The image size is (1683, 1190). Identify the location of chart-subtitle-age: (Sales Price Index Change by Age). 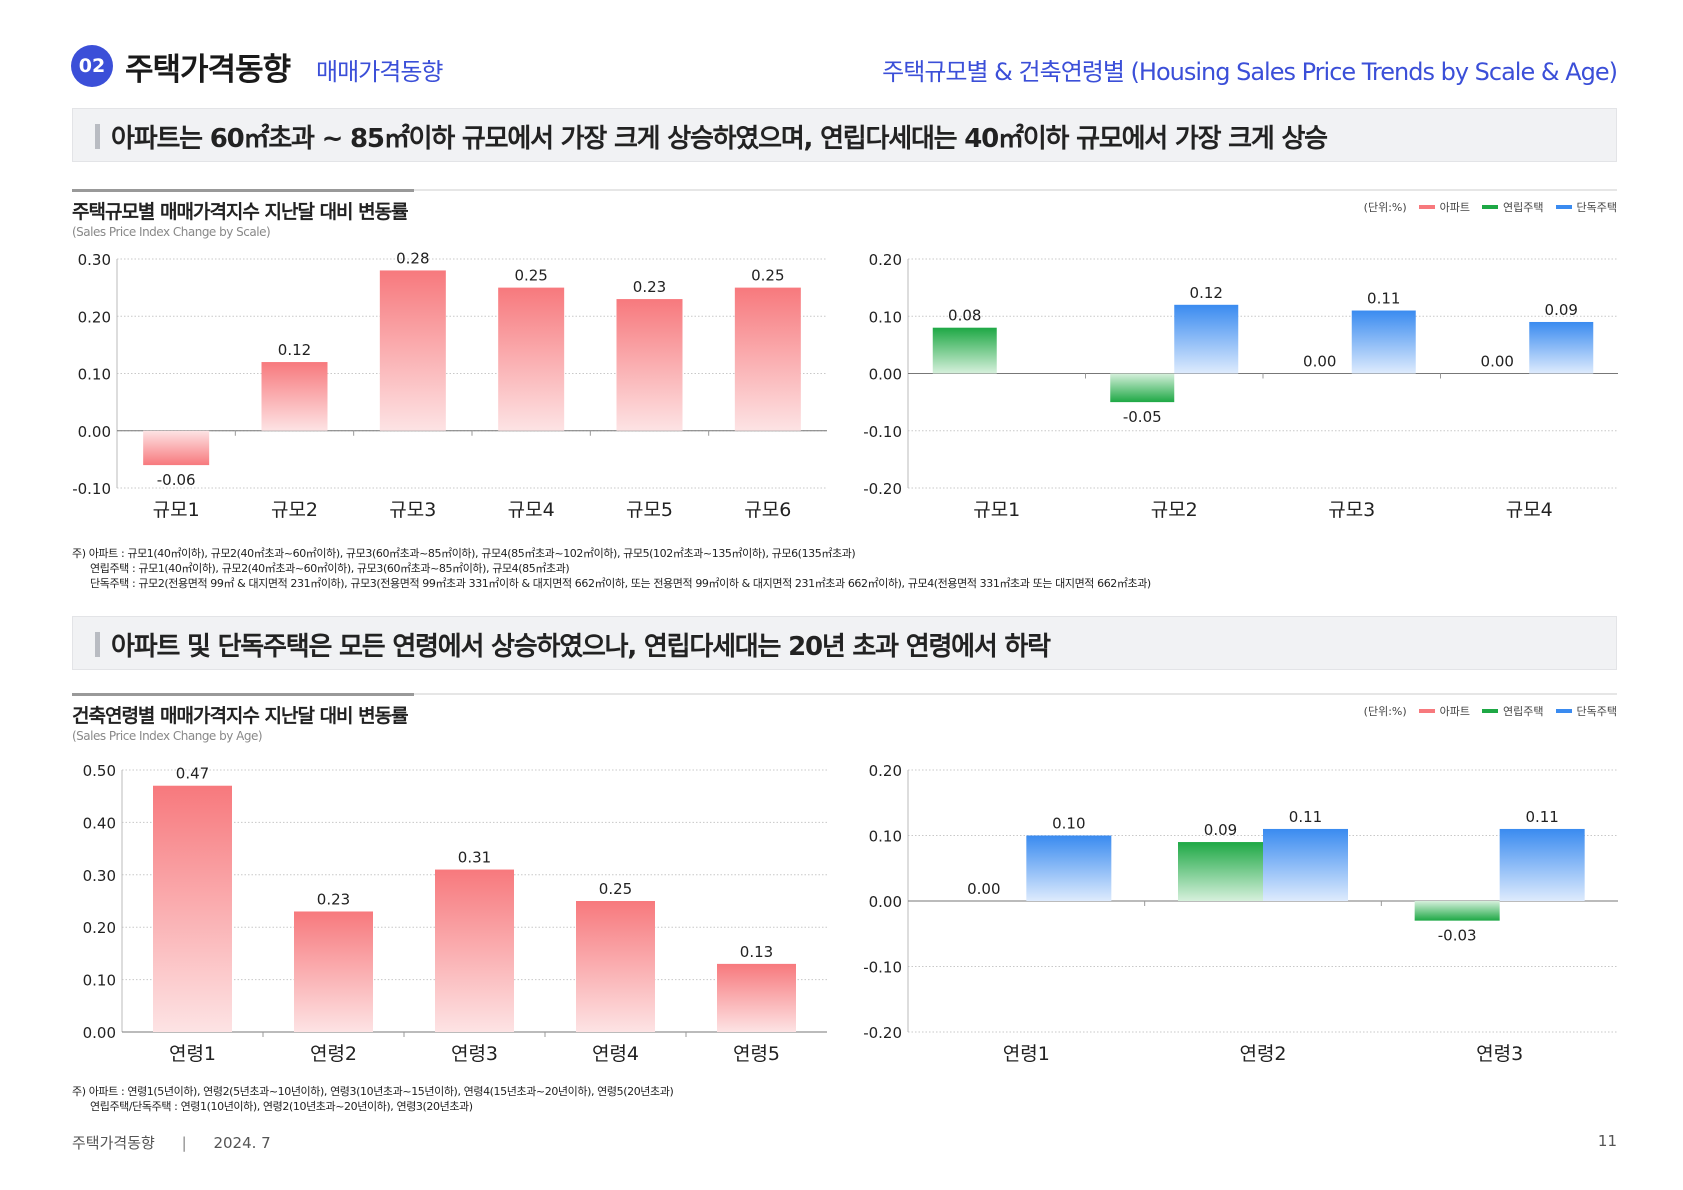
(167, 736).